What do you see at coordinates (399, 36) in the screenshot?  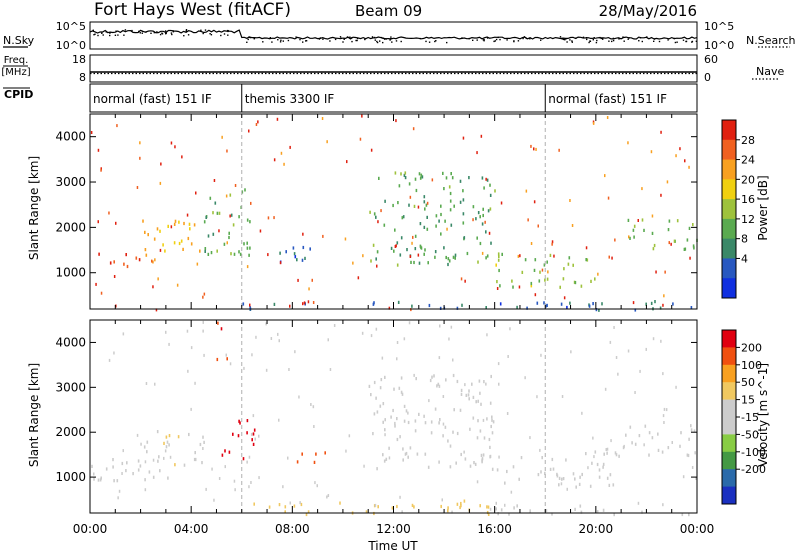 I see `nsky-strip: N.Sky 10^5 10^0 10^5 10^0 N.Search` at bounding box center [399, 36].